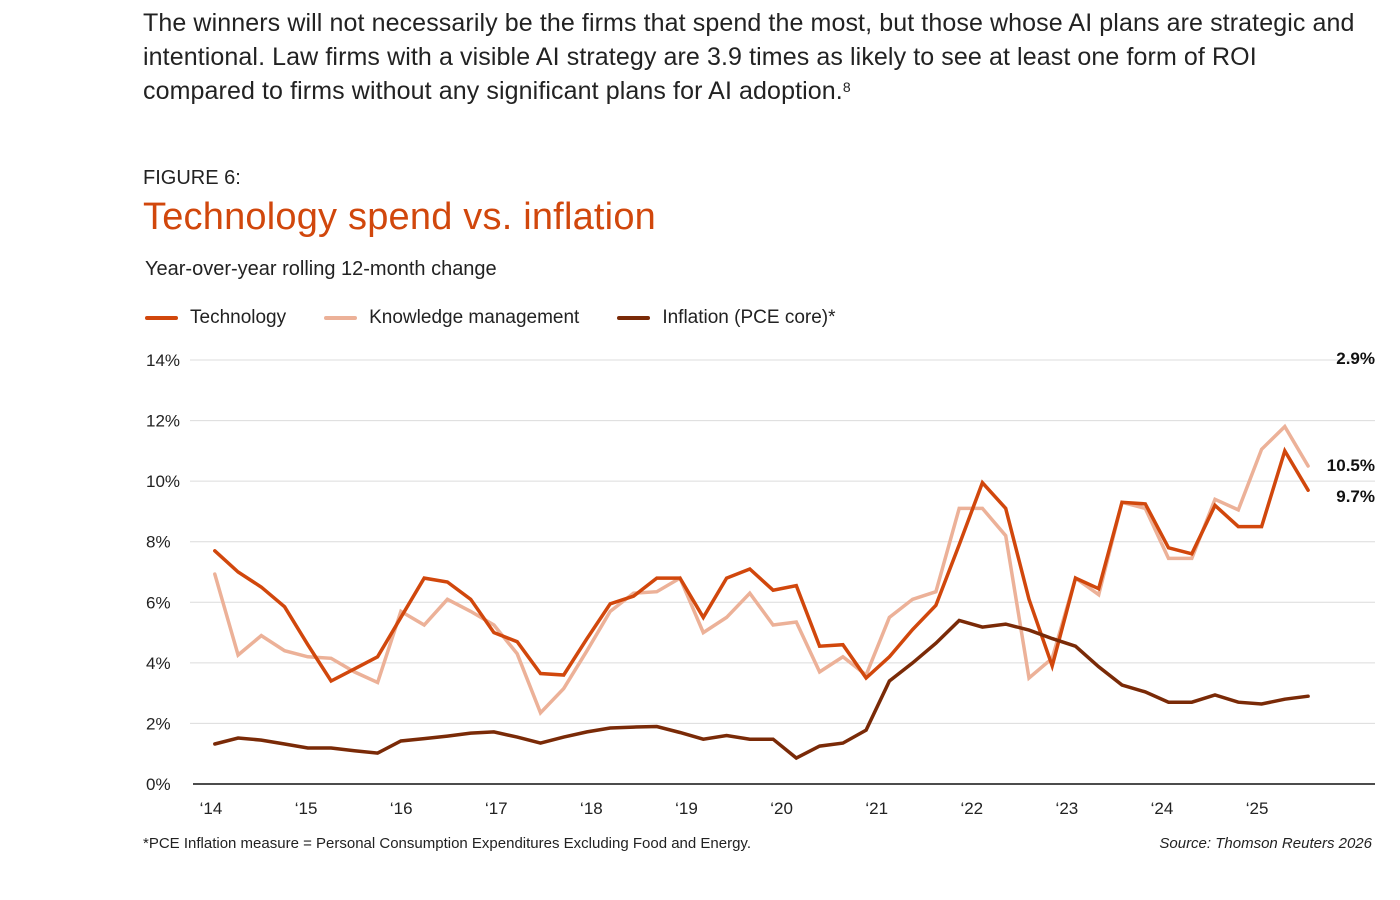 The height and width of the screenshot is (900, 1400). I want to click on y-tick-label: 6%, so click(158, 602).